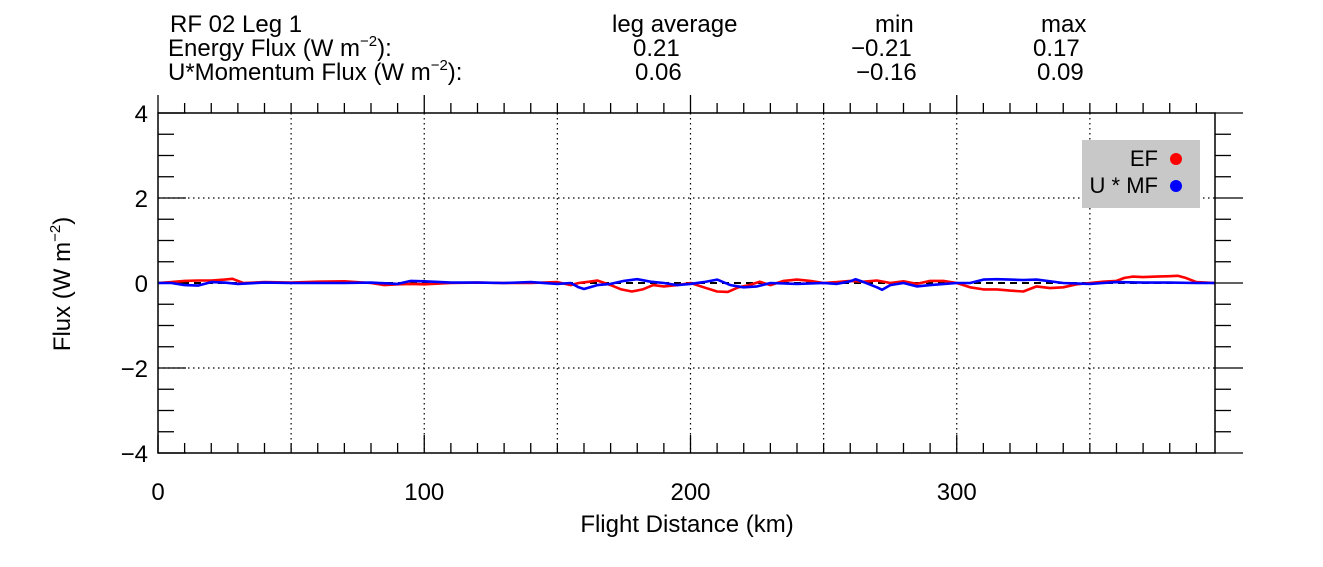 The height and width of the screenshot is (567, 1323). I want to click on x-tick-label: 0, so click(157, 492).